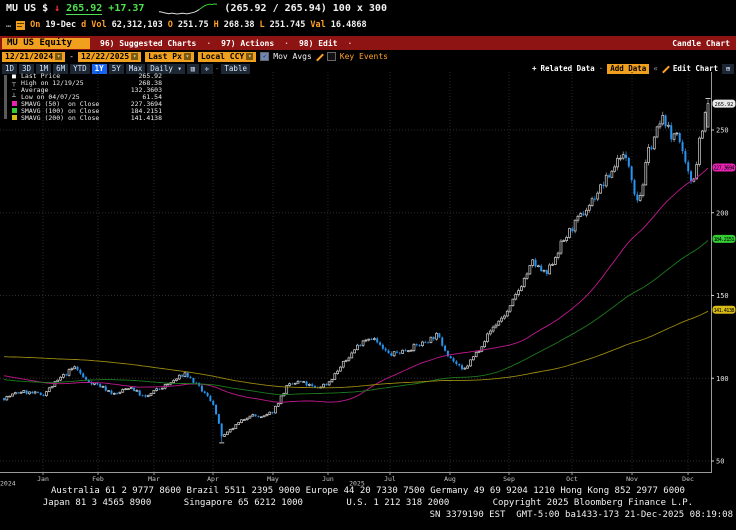 Image resolution: width=736 pixels, height=530 pixels. I want to click on menu-item: 97) Actions, so click(248, 43).